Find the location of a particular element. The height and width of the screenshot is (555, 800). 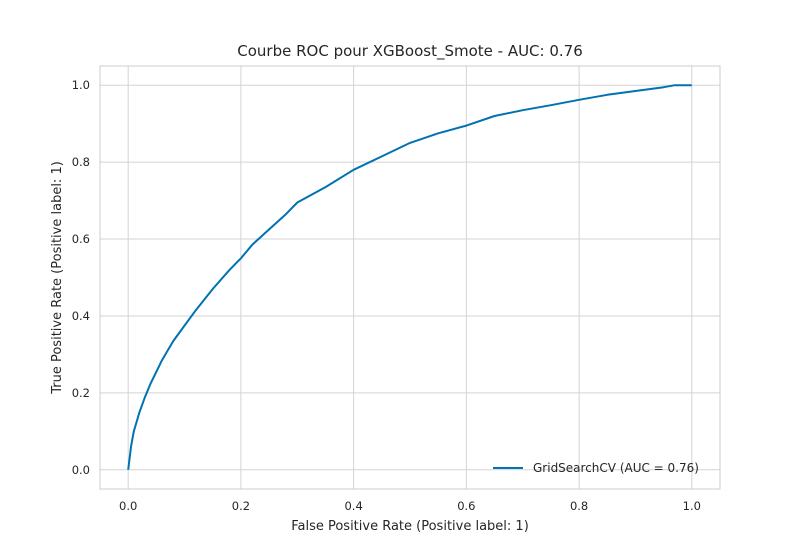

x-tick-label: 0.4 is located at coordinates (353, 506).